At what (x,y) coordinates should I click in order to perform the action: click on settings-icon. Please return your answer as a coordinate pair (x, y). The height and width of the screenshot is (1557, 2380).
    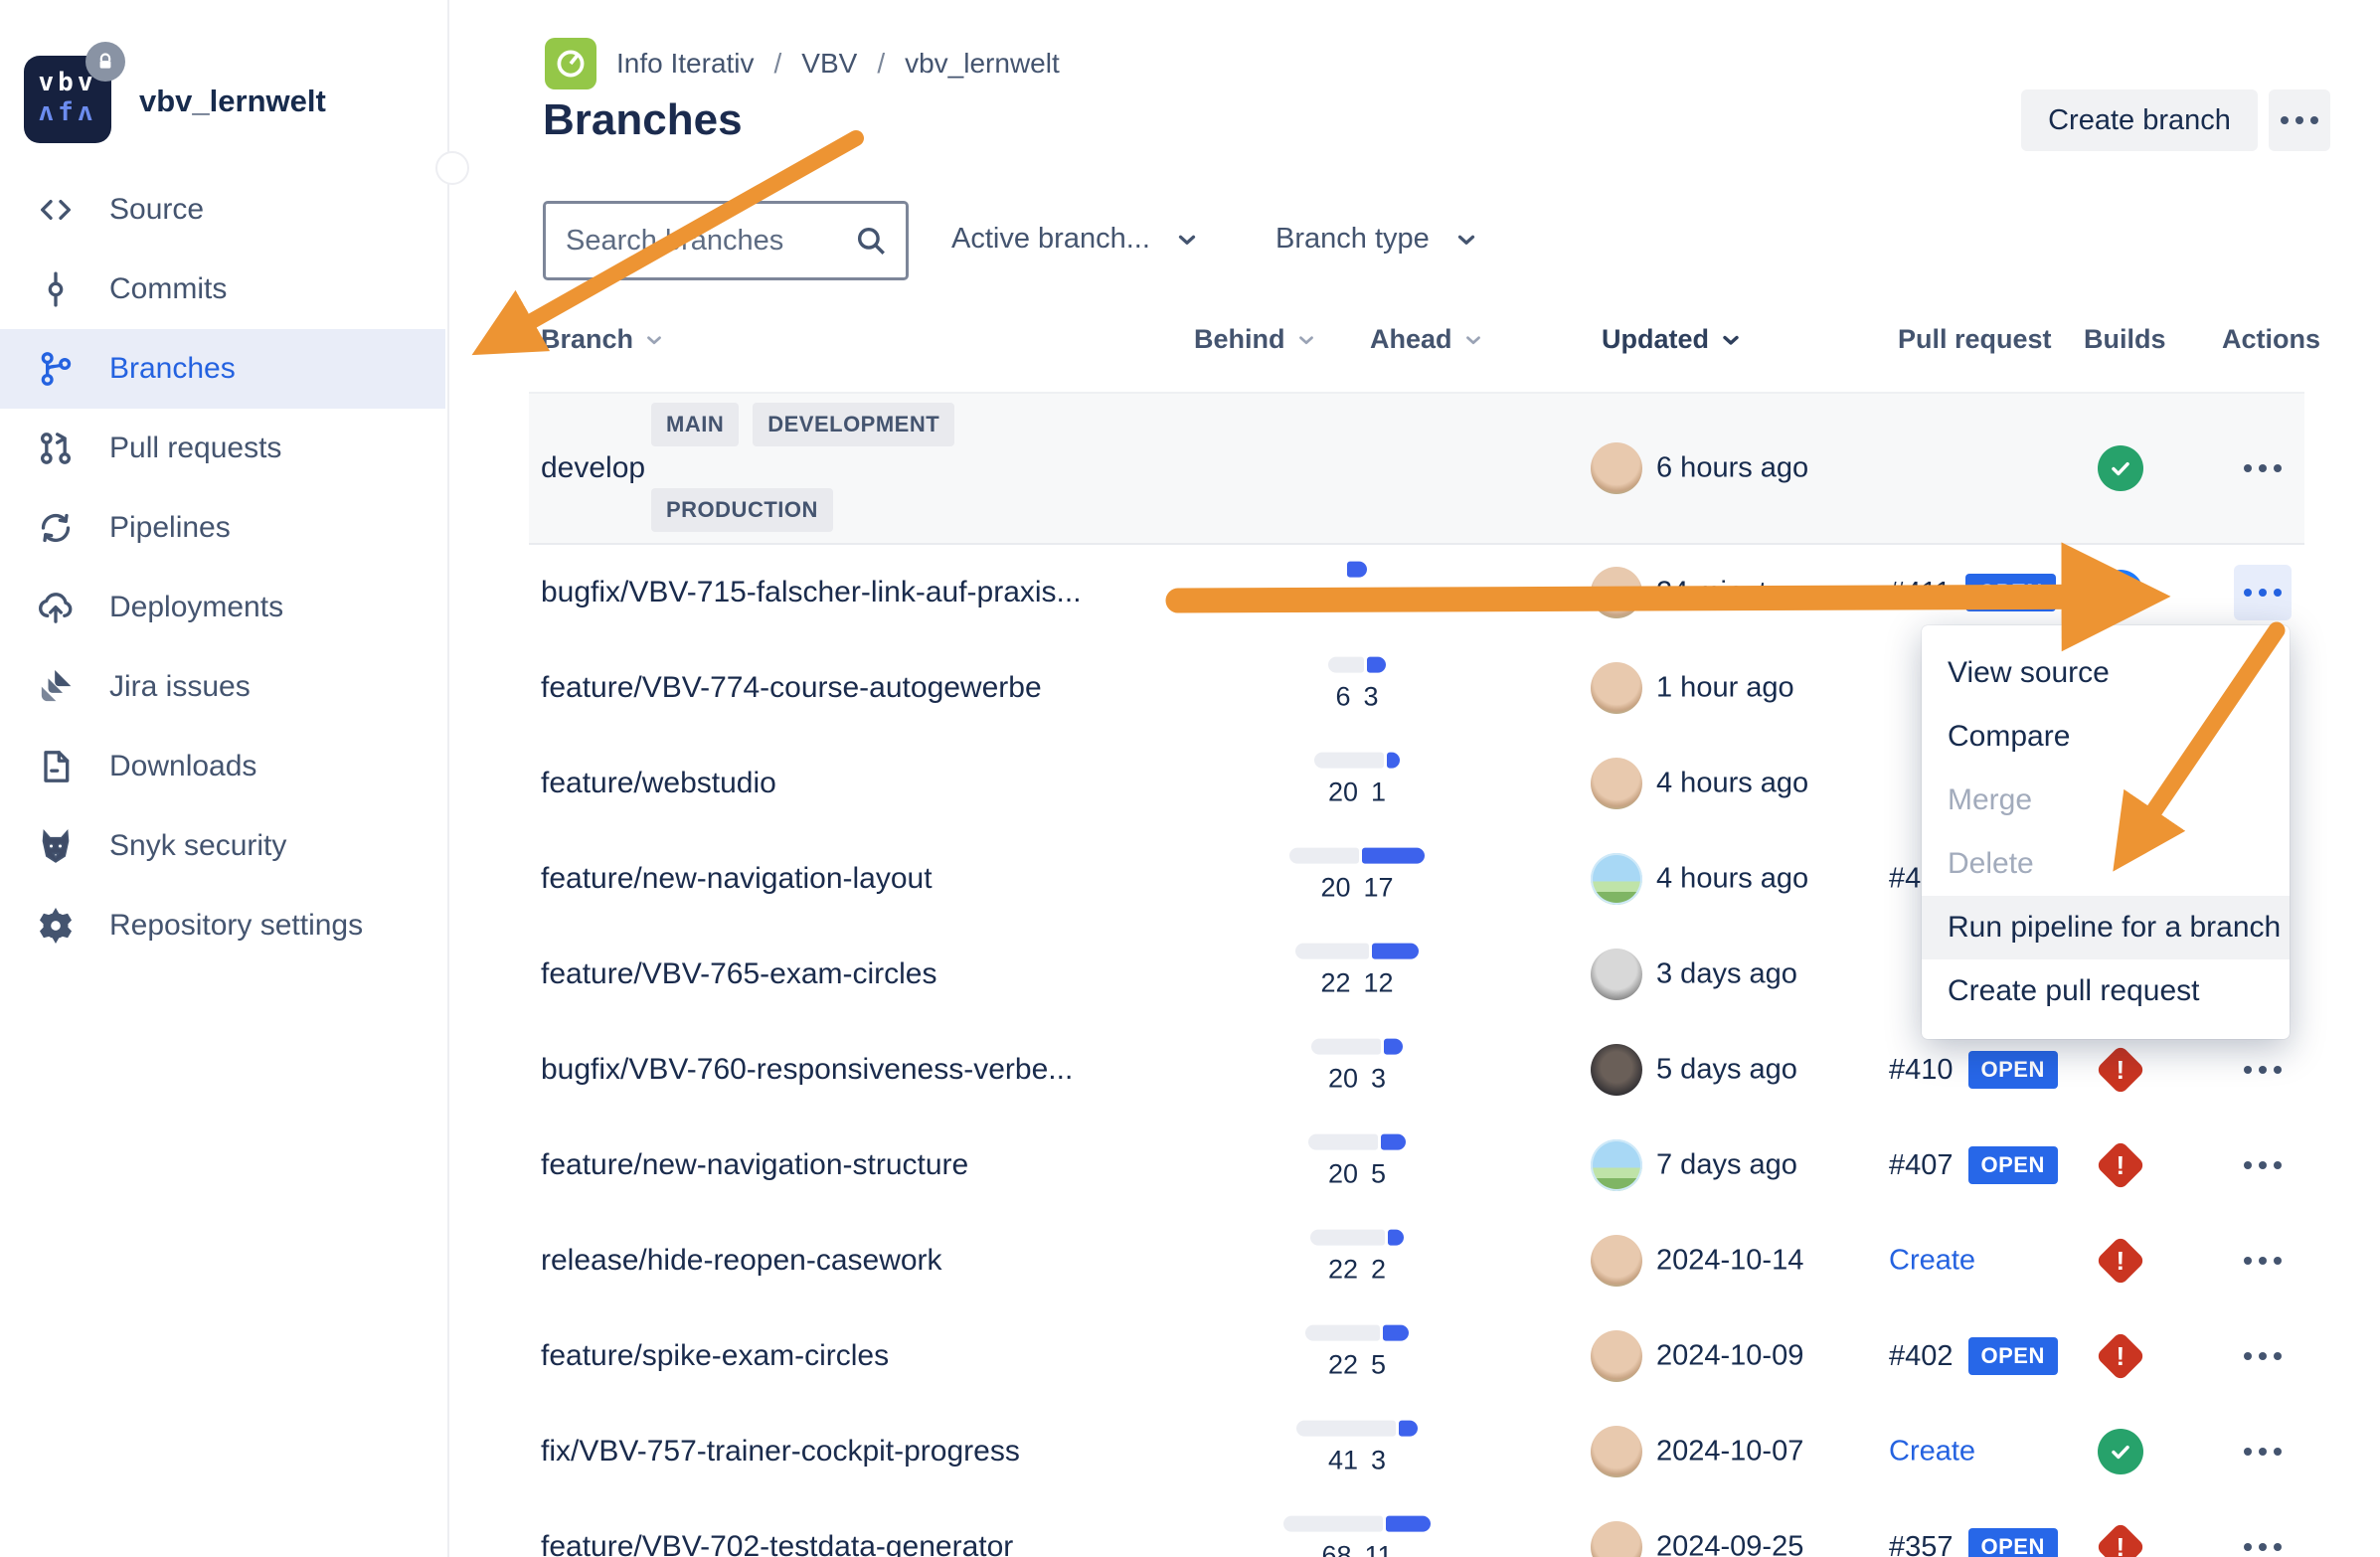
    Looking at the image, I should click on (56, 926).